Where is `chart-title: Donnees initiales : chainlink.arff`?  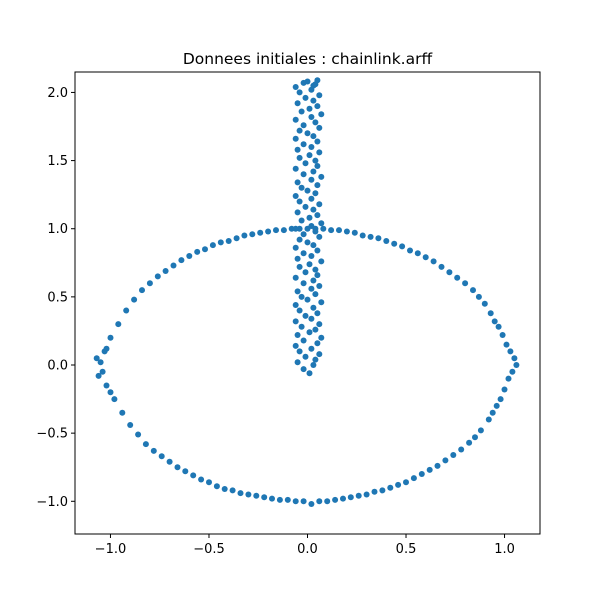 chart-title: Donnees initiales : chainlink.arff is located at coordinates (308, 59).